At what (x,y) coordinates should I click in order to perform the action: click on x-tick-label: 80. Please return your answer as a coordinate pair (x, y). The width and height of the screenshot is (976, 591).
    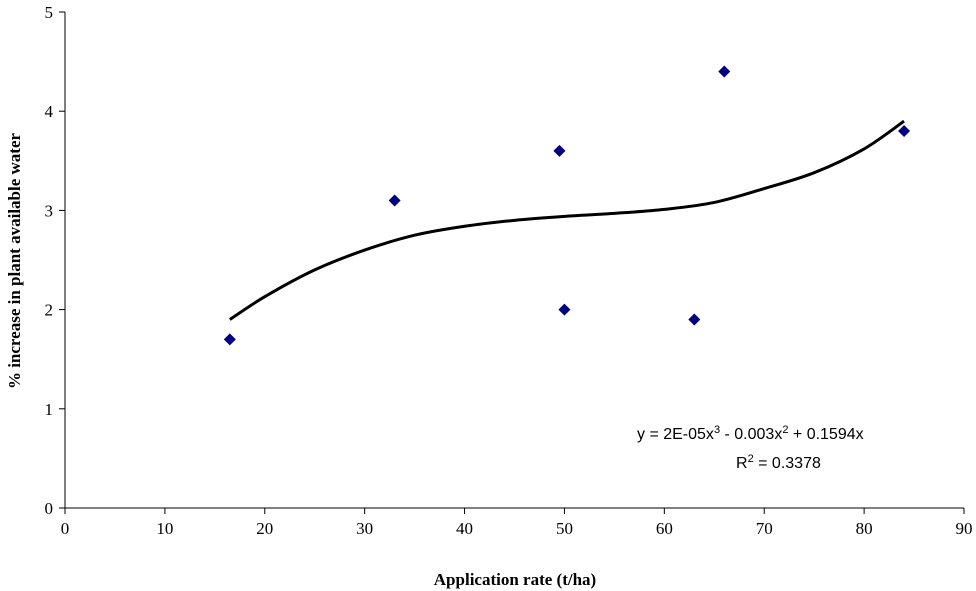
    Looking at the image, I should click on (864, 528).